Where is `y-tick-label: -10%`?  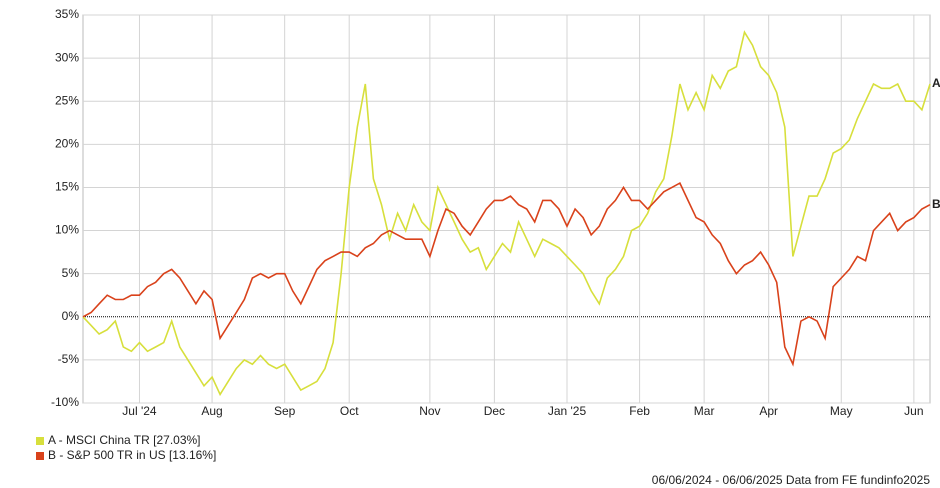
y-tick-label: -10% is located at coordinates (65, 402).